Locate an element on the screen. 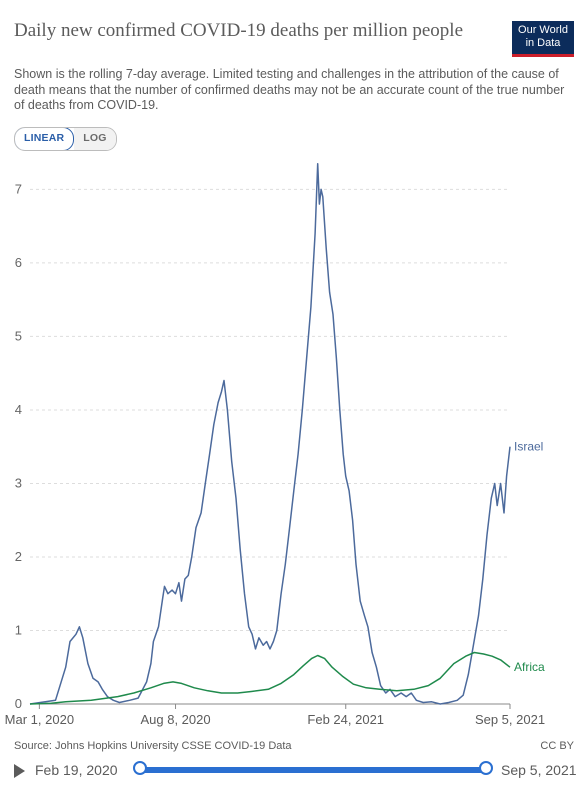 The height and width of the screenshot is (786, 587). x-tick-label: Aug 8, 2020 is located at coordinates (175, 719).